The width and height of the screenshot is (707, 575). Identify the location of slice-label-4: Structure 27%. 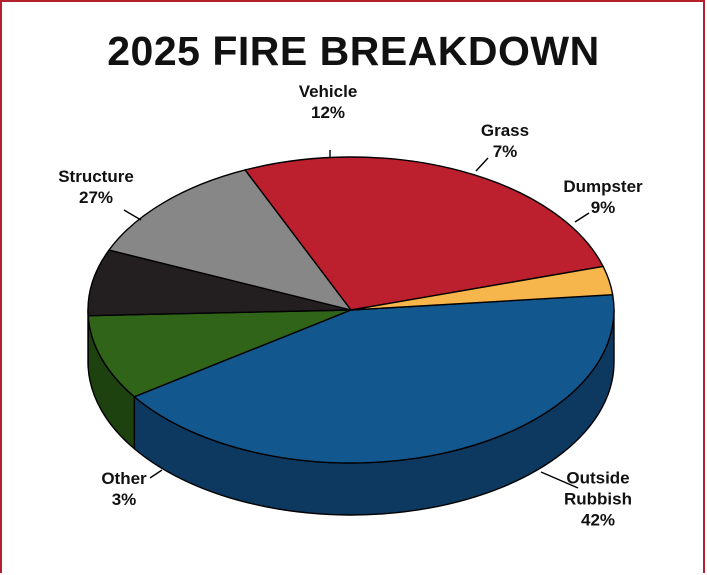
(96, 187).